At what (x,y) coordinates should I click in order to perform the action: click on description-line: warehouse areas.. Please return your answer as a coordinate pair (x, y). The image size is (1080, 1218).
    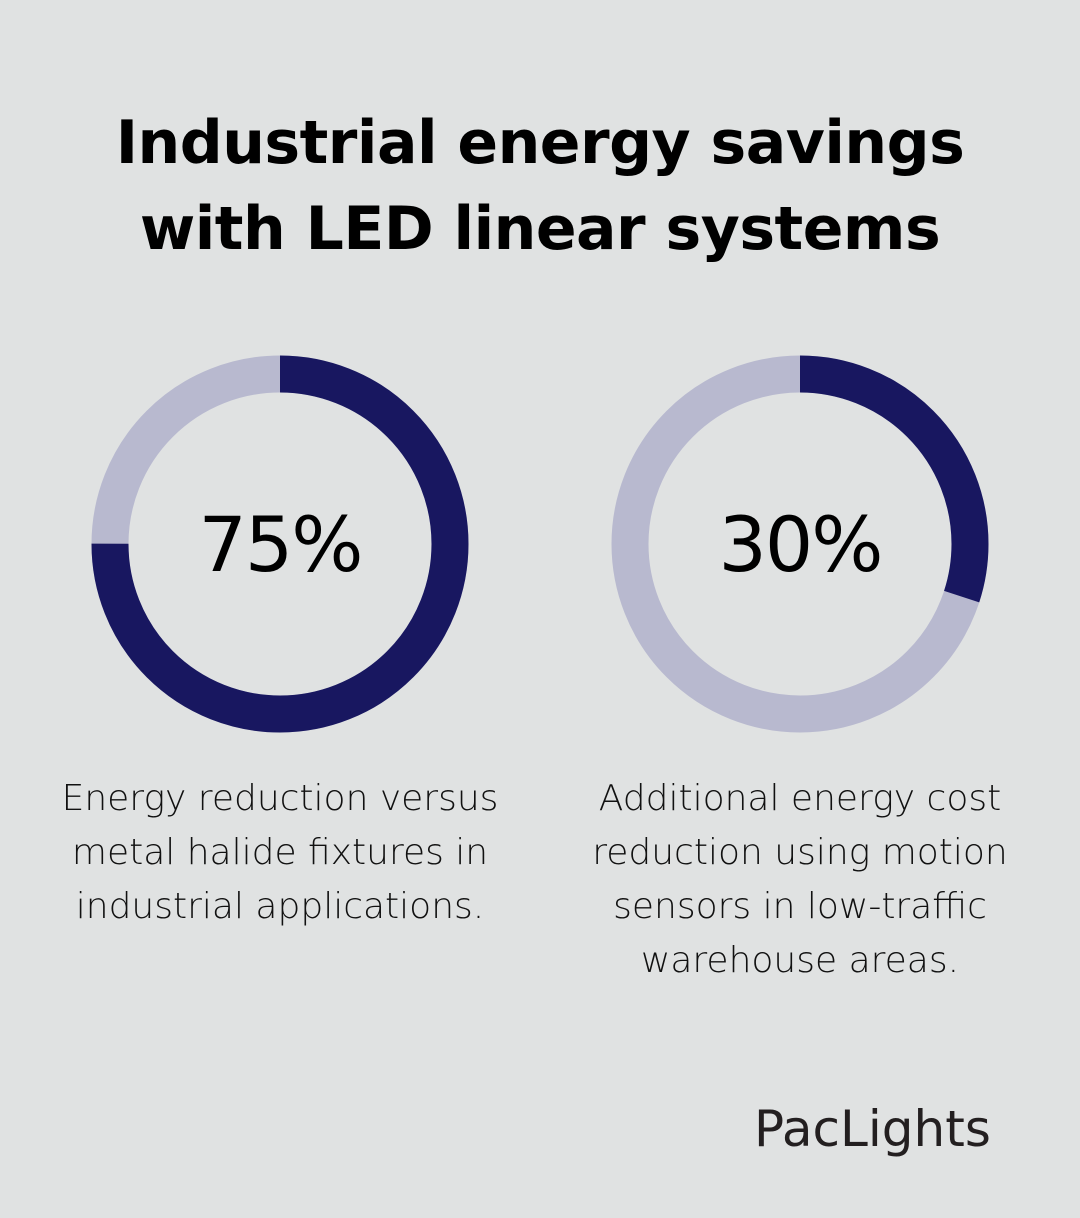
    Looking at the image, I should click on (800, 960).